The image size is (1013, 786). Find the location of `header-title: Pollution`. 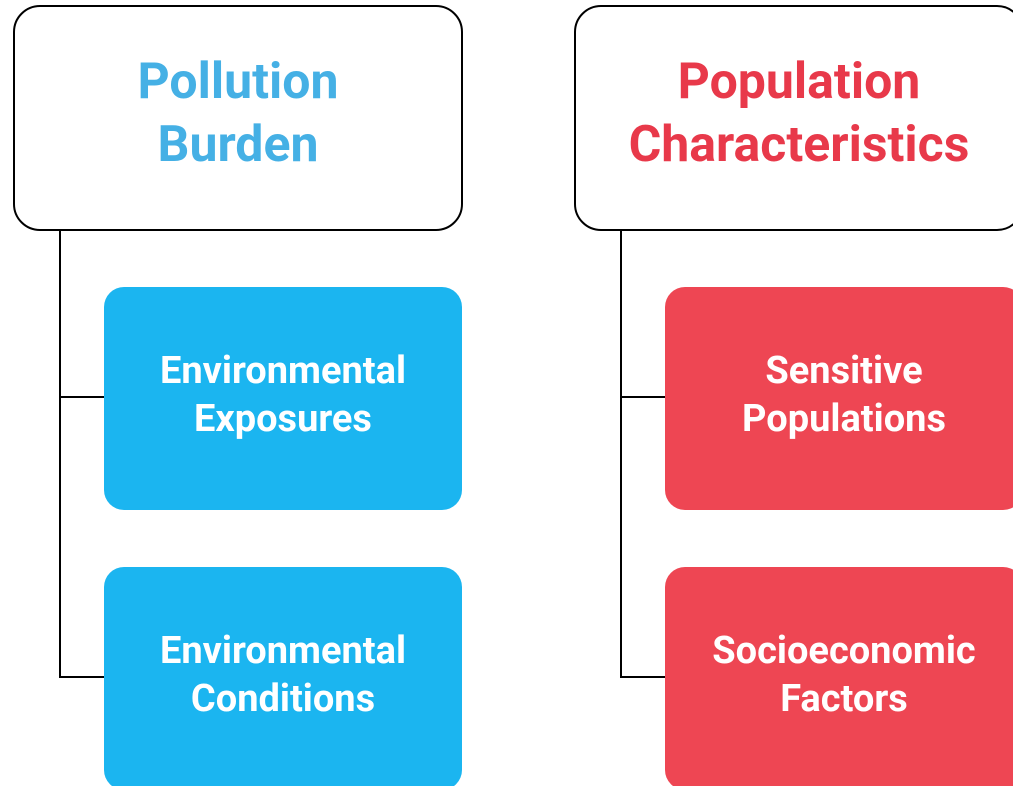

header-title: Pollution is located at coordinates (237, 82).